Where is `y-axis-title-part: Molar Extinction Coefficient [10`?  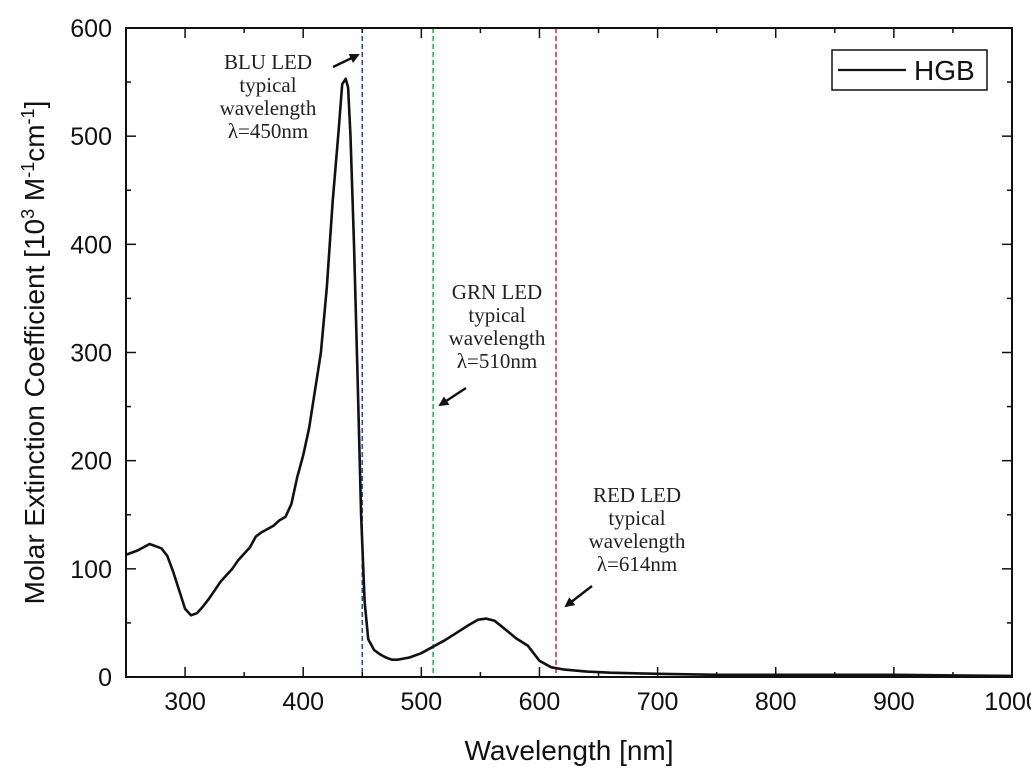
y-axis-title-part: Molar Extinction Coefficient [10 is located at coordinates (34, 411).